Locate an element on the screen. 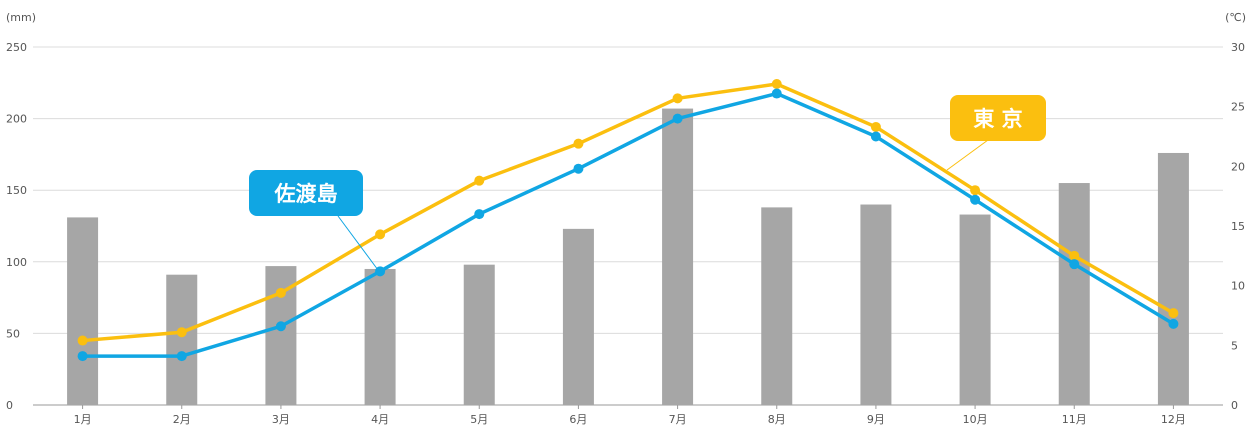  tokyo-callout: 東 京 is located at coordinates (996, 133).